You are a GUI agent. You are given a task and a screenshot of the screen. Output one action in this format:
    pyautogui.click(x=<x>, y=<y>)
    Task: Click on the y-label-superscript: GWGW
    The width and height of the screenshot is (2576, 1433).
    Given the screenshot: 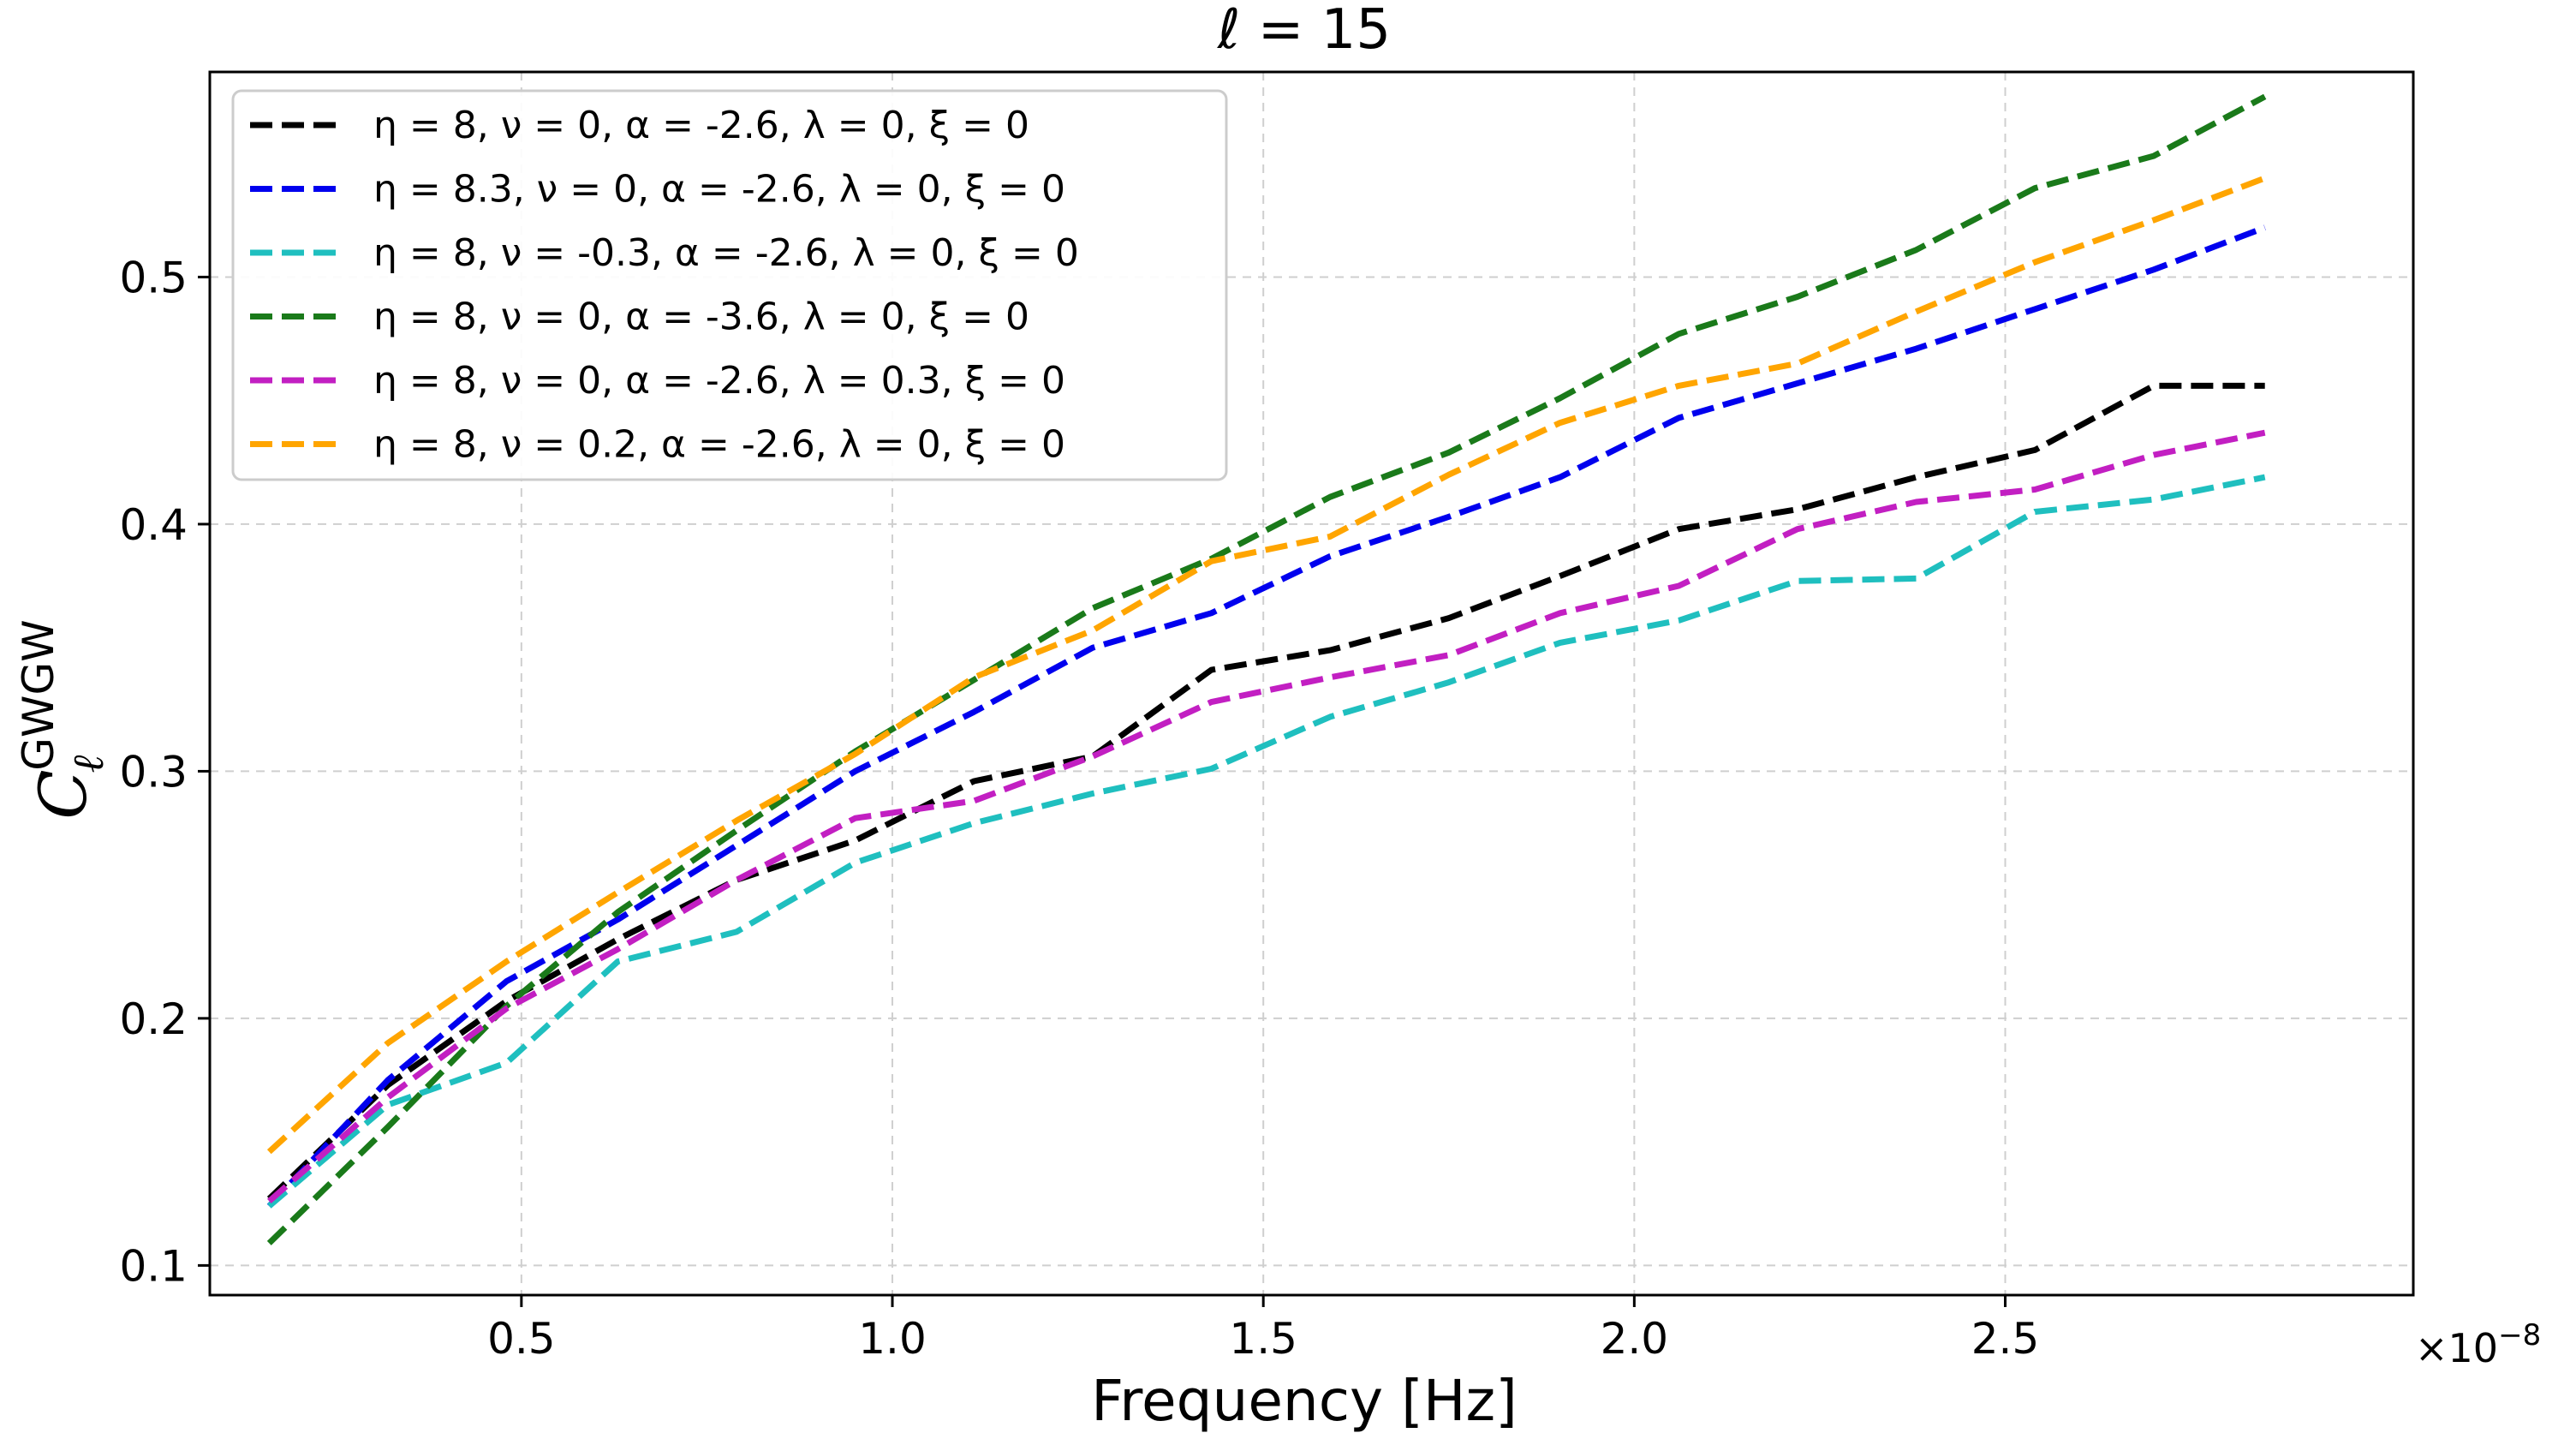 What is the action you would take?
    pyautogui.click(x=39, y=695)
    